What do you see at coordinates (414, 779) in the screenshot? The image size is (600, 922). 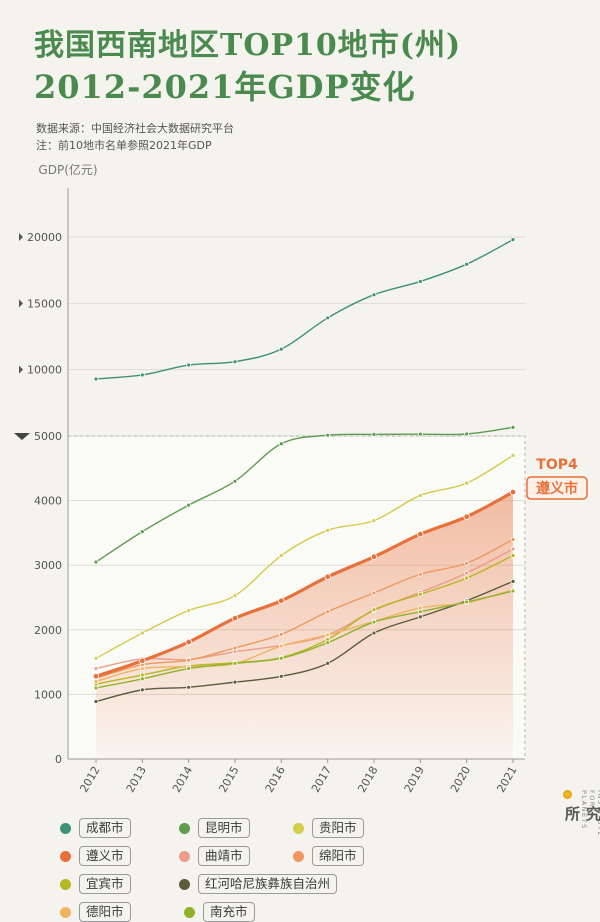 I see `x-tick-label-2019: 2019` at bounding box center [414, 779].